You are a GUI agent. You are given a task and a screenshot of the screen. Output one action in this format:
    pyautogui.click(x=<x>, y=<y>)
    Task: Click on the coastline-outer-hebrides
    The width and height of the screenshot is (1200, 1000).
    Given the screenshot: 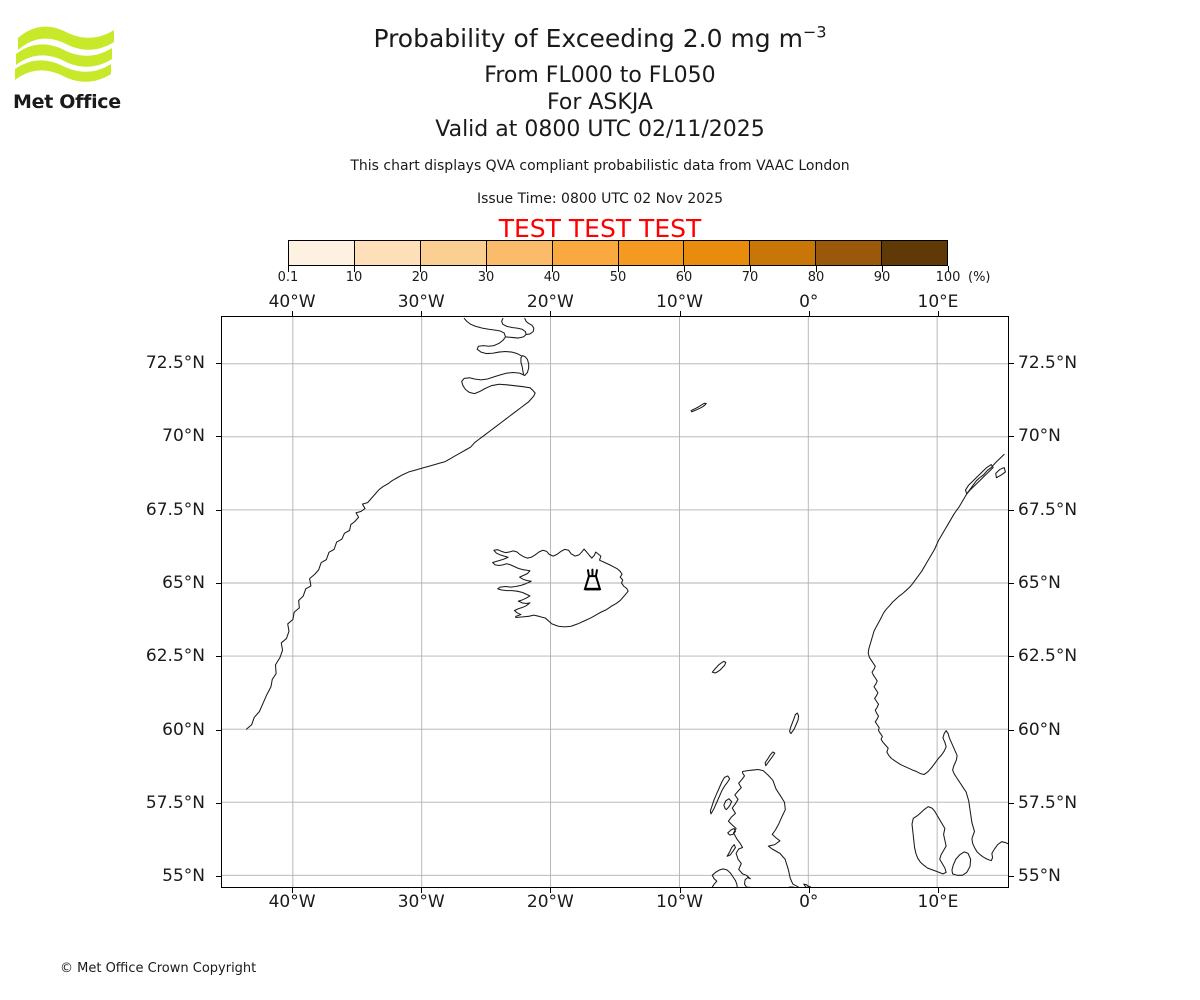 What is the action you would take?
    pyautogui.click(x=720, y=795)
    